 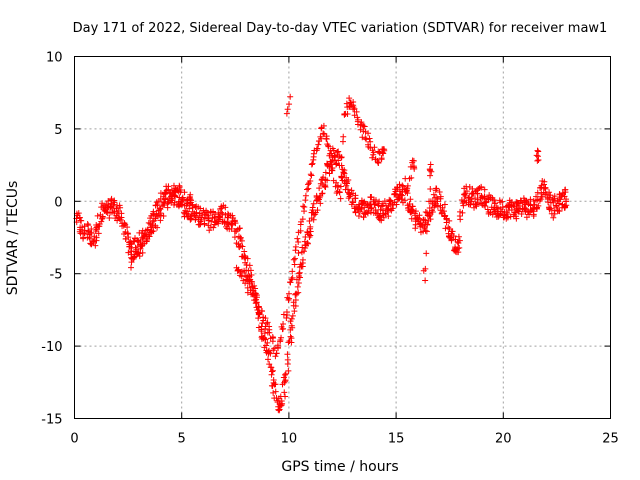 I want to click on x-tick-label: 15, so click(x=396, y=439).